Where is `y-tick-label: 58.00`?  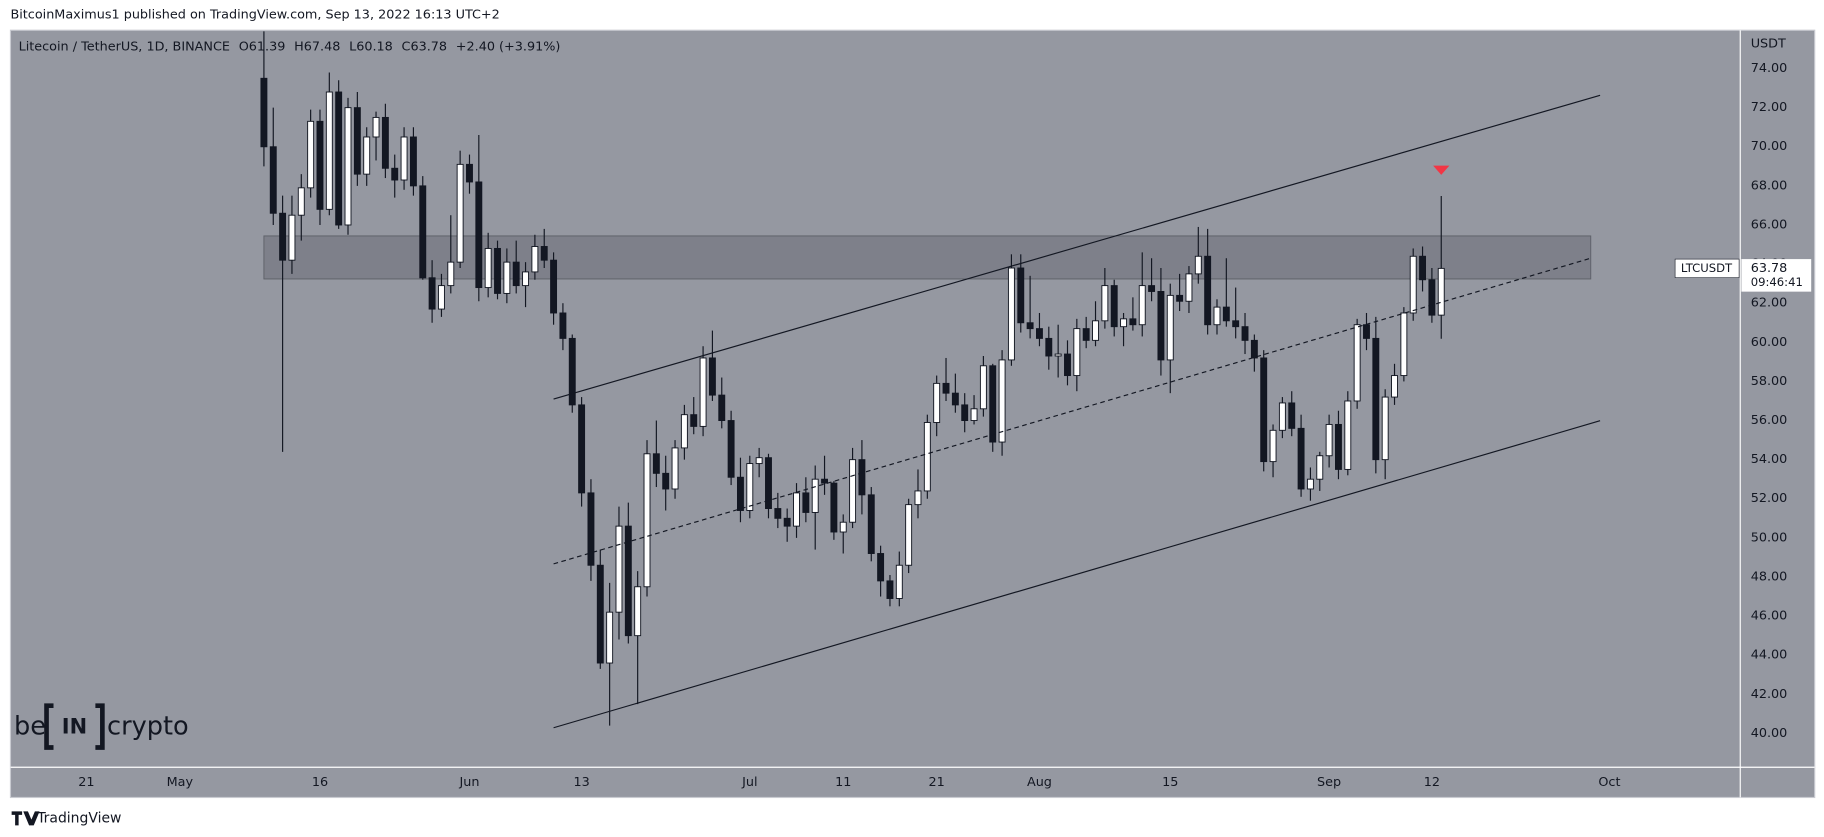 y-tick-label: 58.00 is located at coordinates (1769, 381).